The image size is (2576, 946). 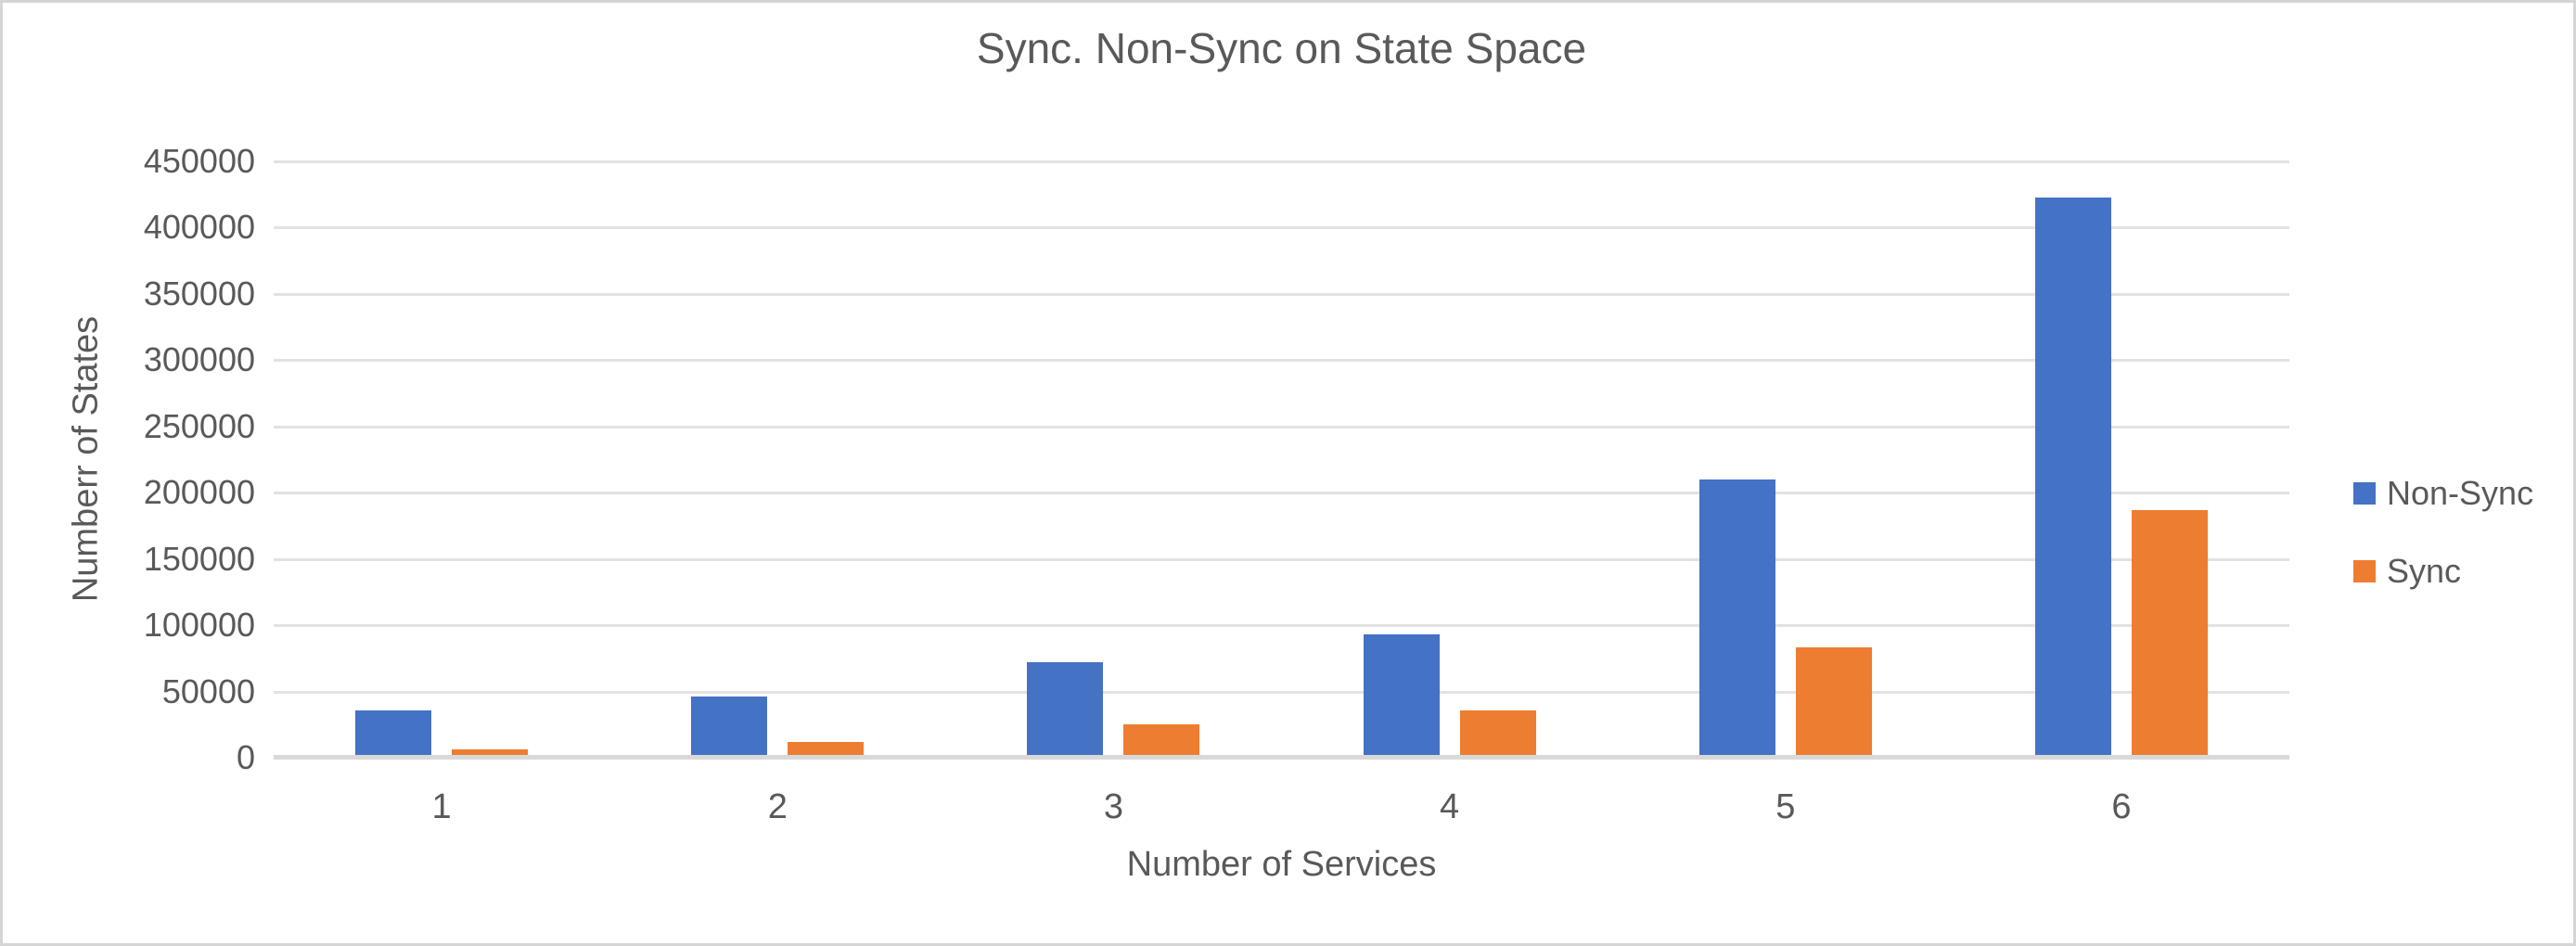 I want to click on y-tick-label-150000: 150000, so click(x=199, y=558).